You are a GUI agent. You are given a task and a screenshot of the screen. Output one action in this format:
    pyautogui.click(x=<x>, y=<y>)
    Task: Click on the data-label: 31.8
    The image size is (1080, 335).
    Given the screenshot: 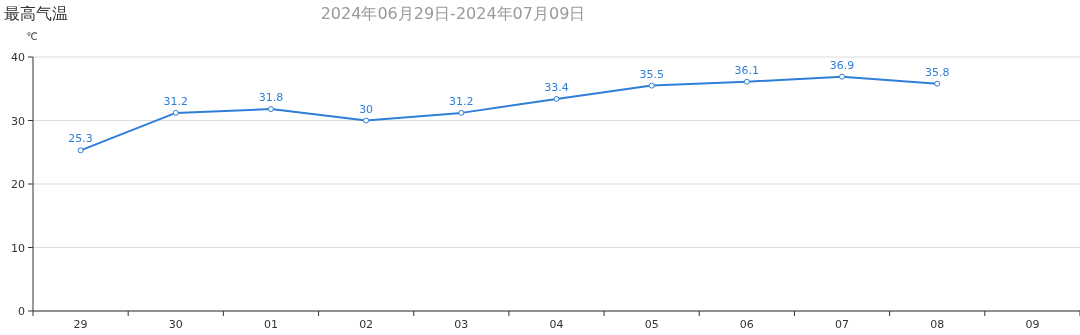 What is the action you would take?
    pyautogui.click(x=271, y=98)
    